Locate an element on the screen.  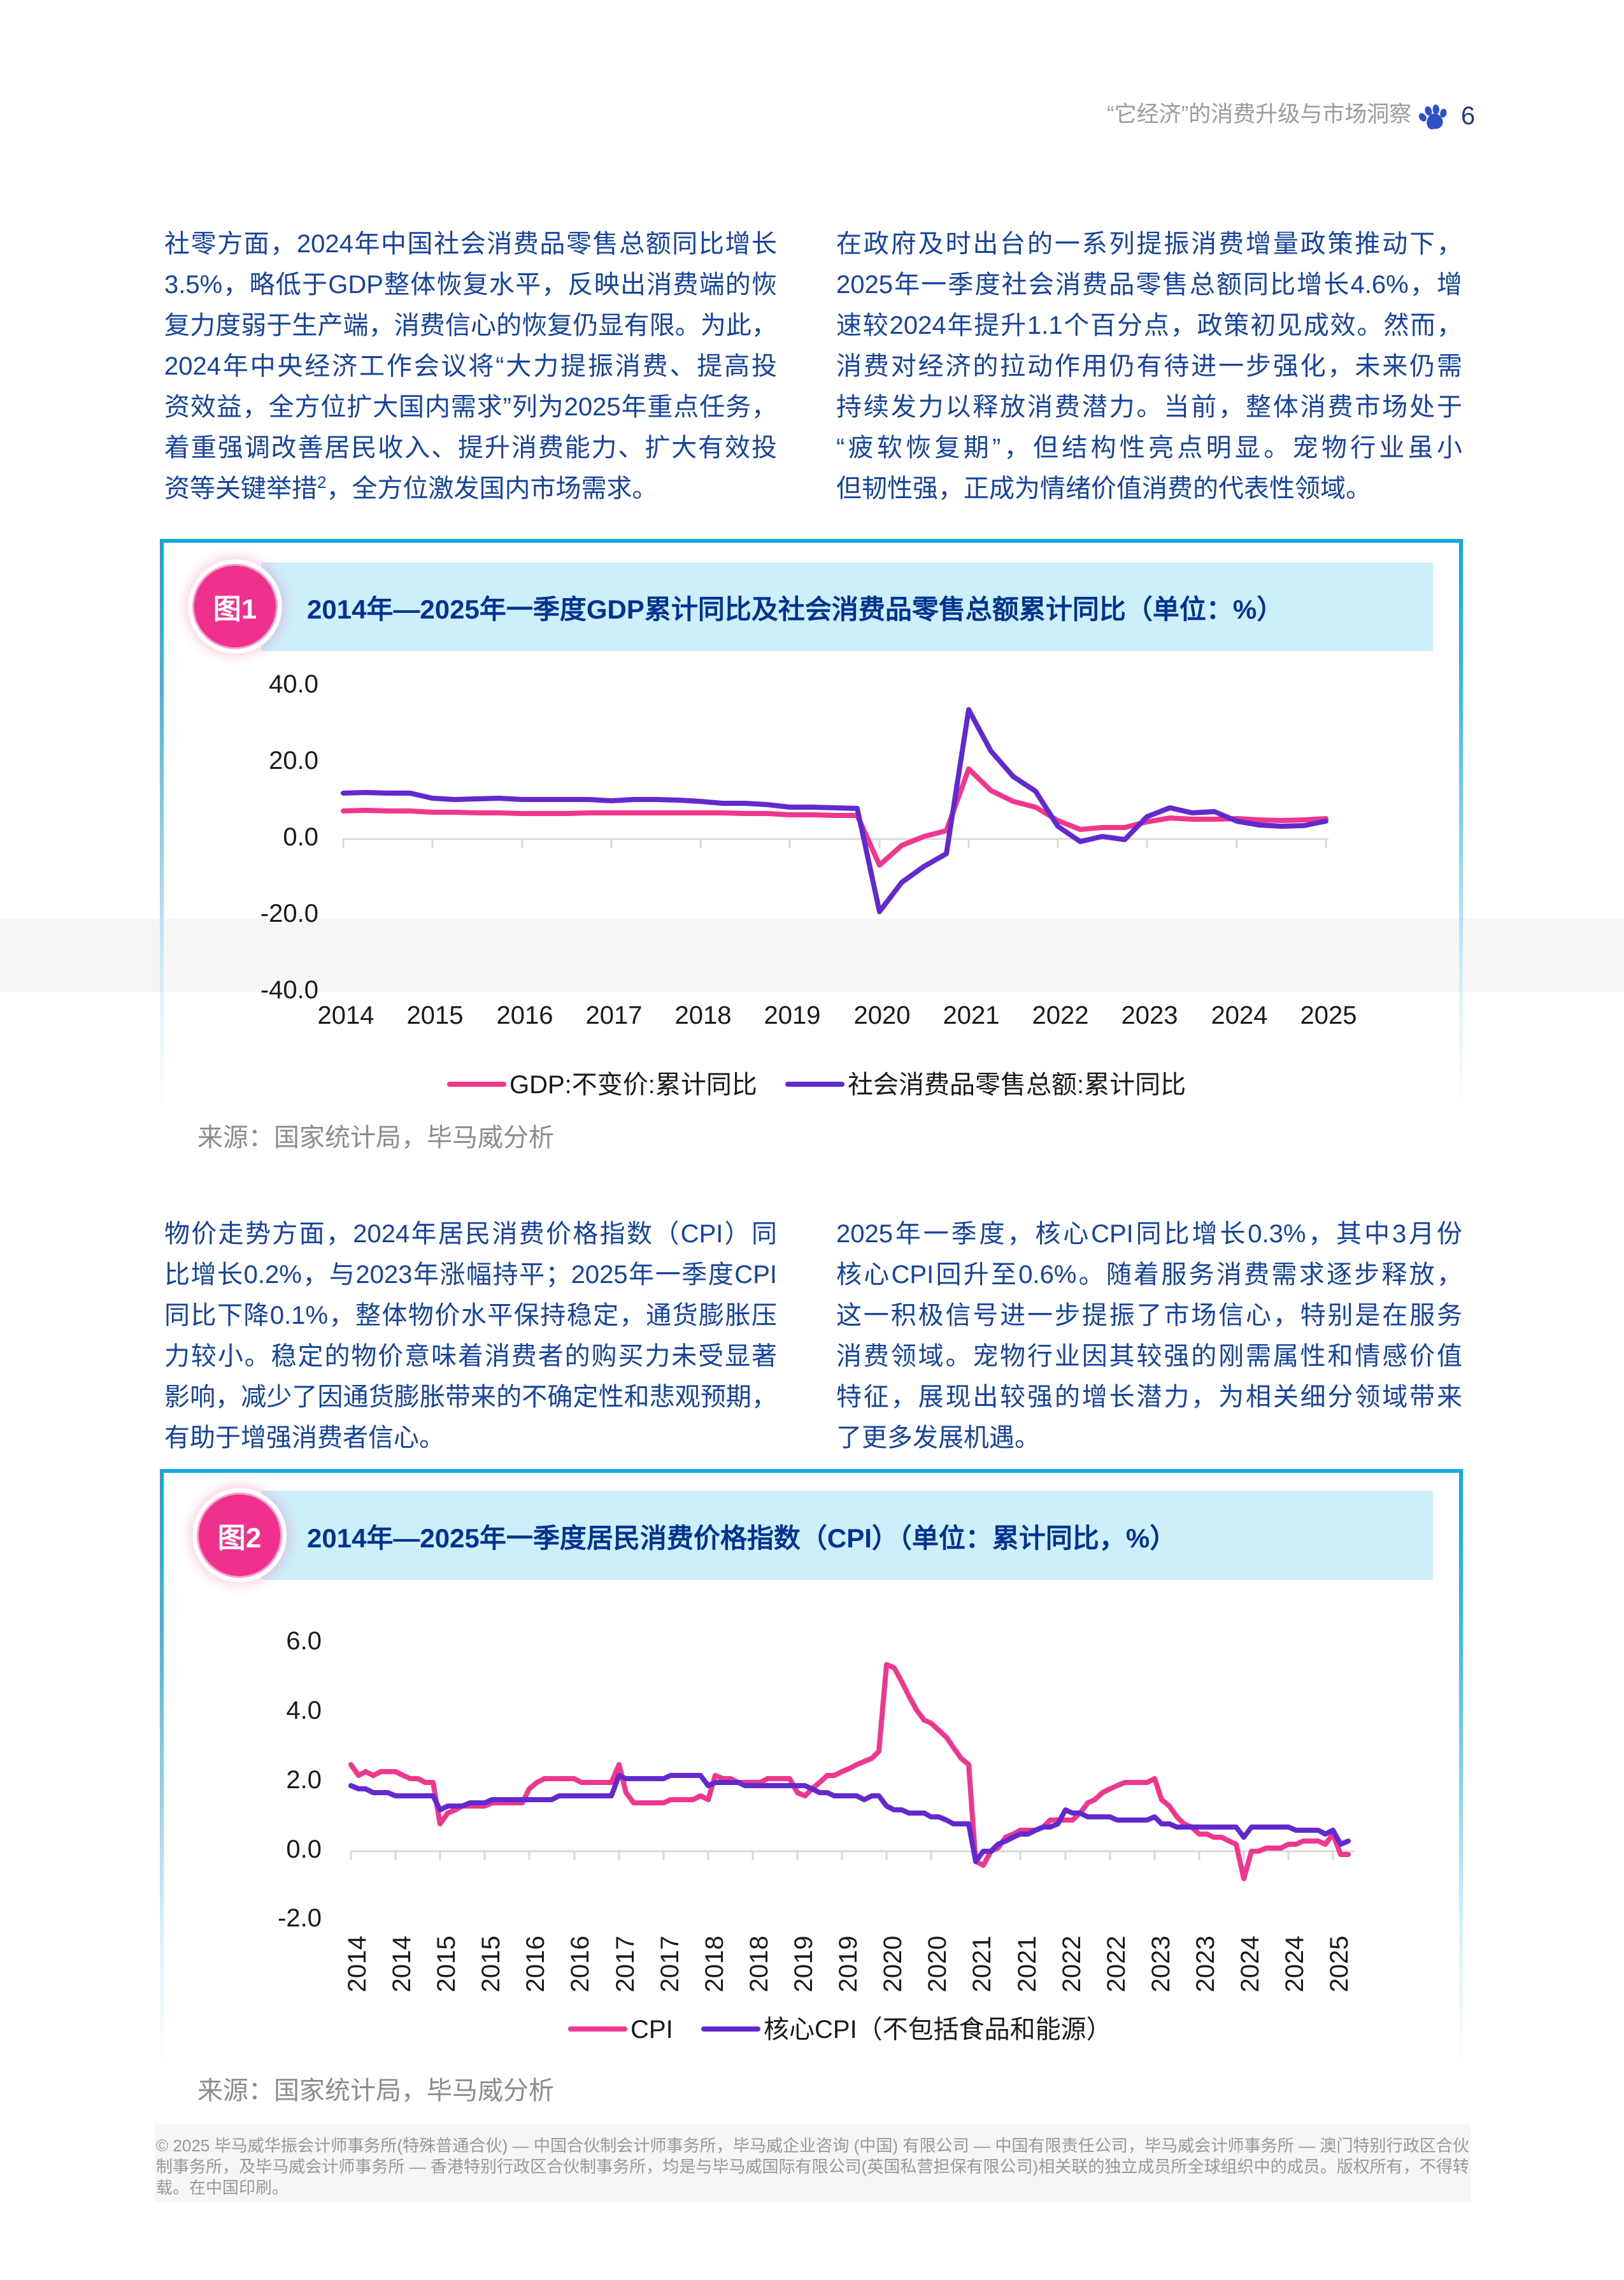
svg-text: 2.0 is located at coordinates (304, 1780).